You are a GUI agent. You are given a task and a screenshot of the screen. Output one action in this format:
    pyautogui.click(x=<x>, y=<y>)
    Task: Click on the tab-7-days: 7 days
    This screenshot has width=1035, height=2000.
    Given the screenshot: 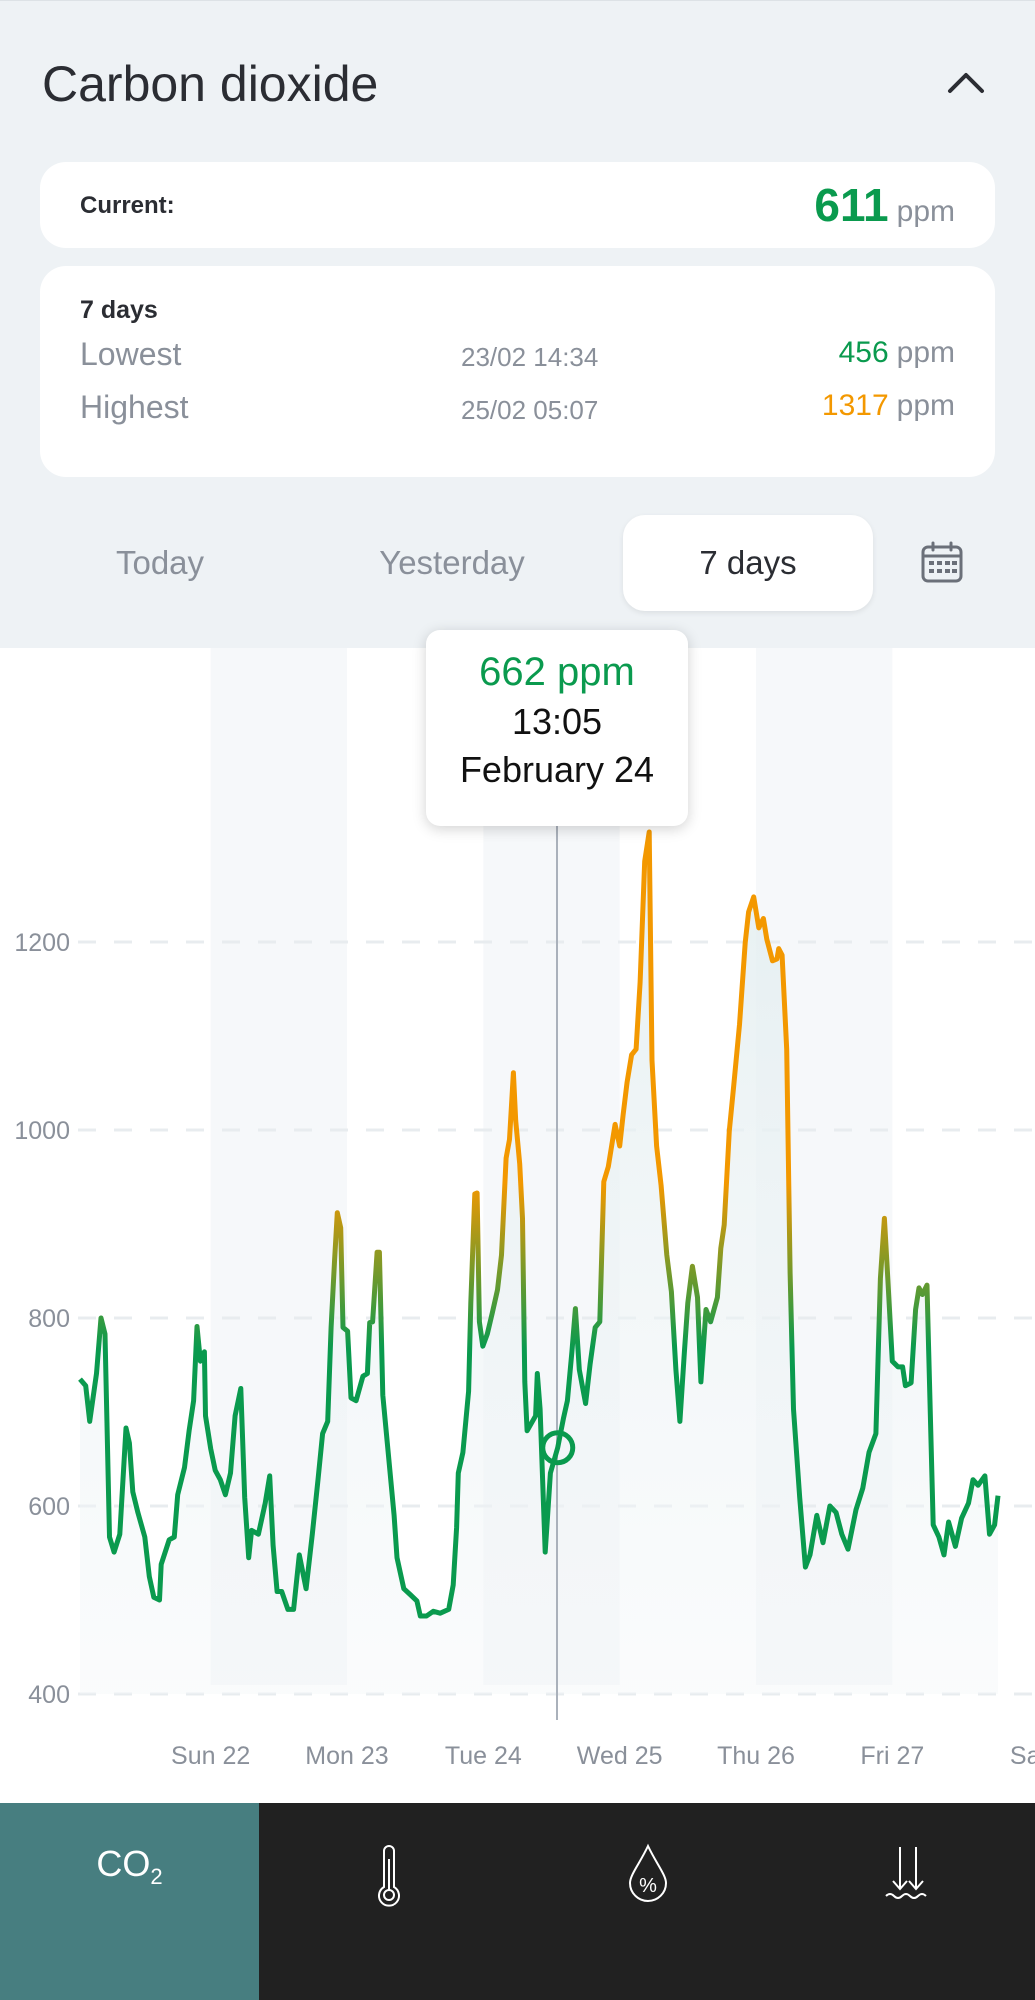 What is the action you would take?
    pyautogui.click(x=748, y=563)
    